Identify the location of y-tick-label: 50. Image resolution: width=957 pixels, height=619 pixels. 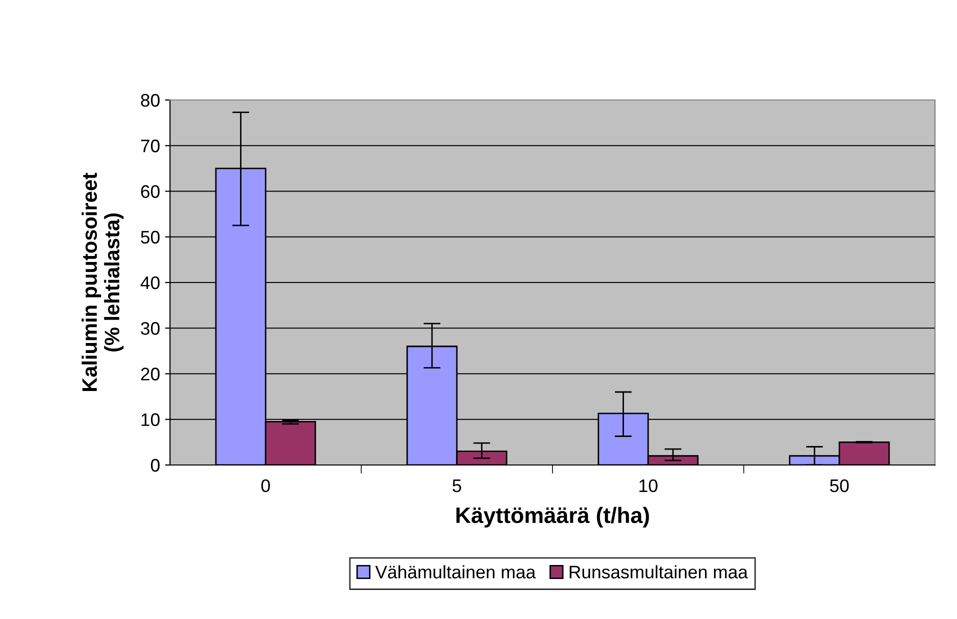
(150, 237).